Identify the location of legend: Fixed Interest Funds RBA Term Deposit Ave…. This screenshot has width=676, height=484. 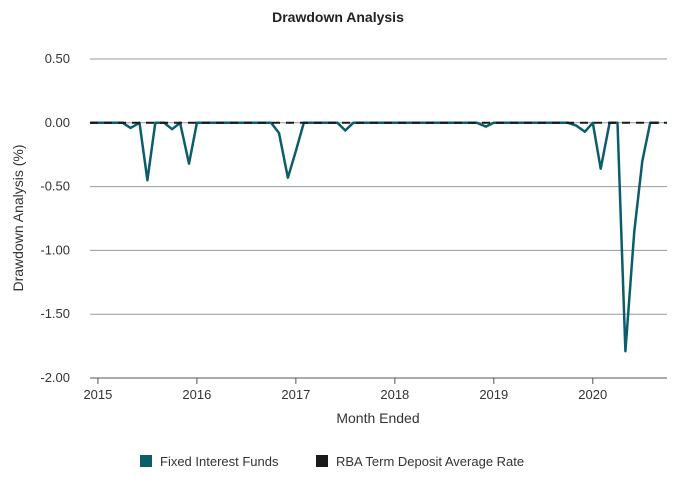
(332, 461).